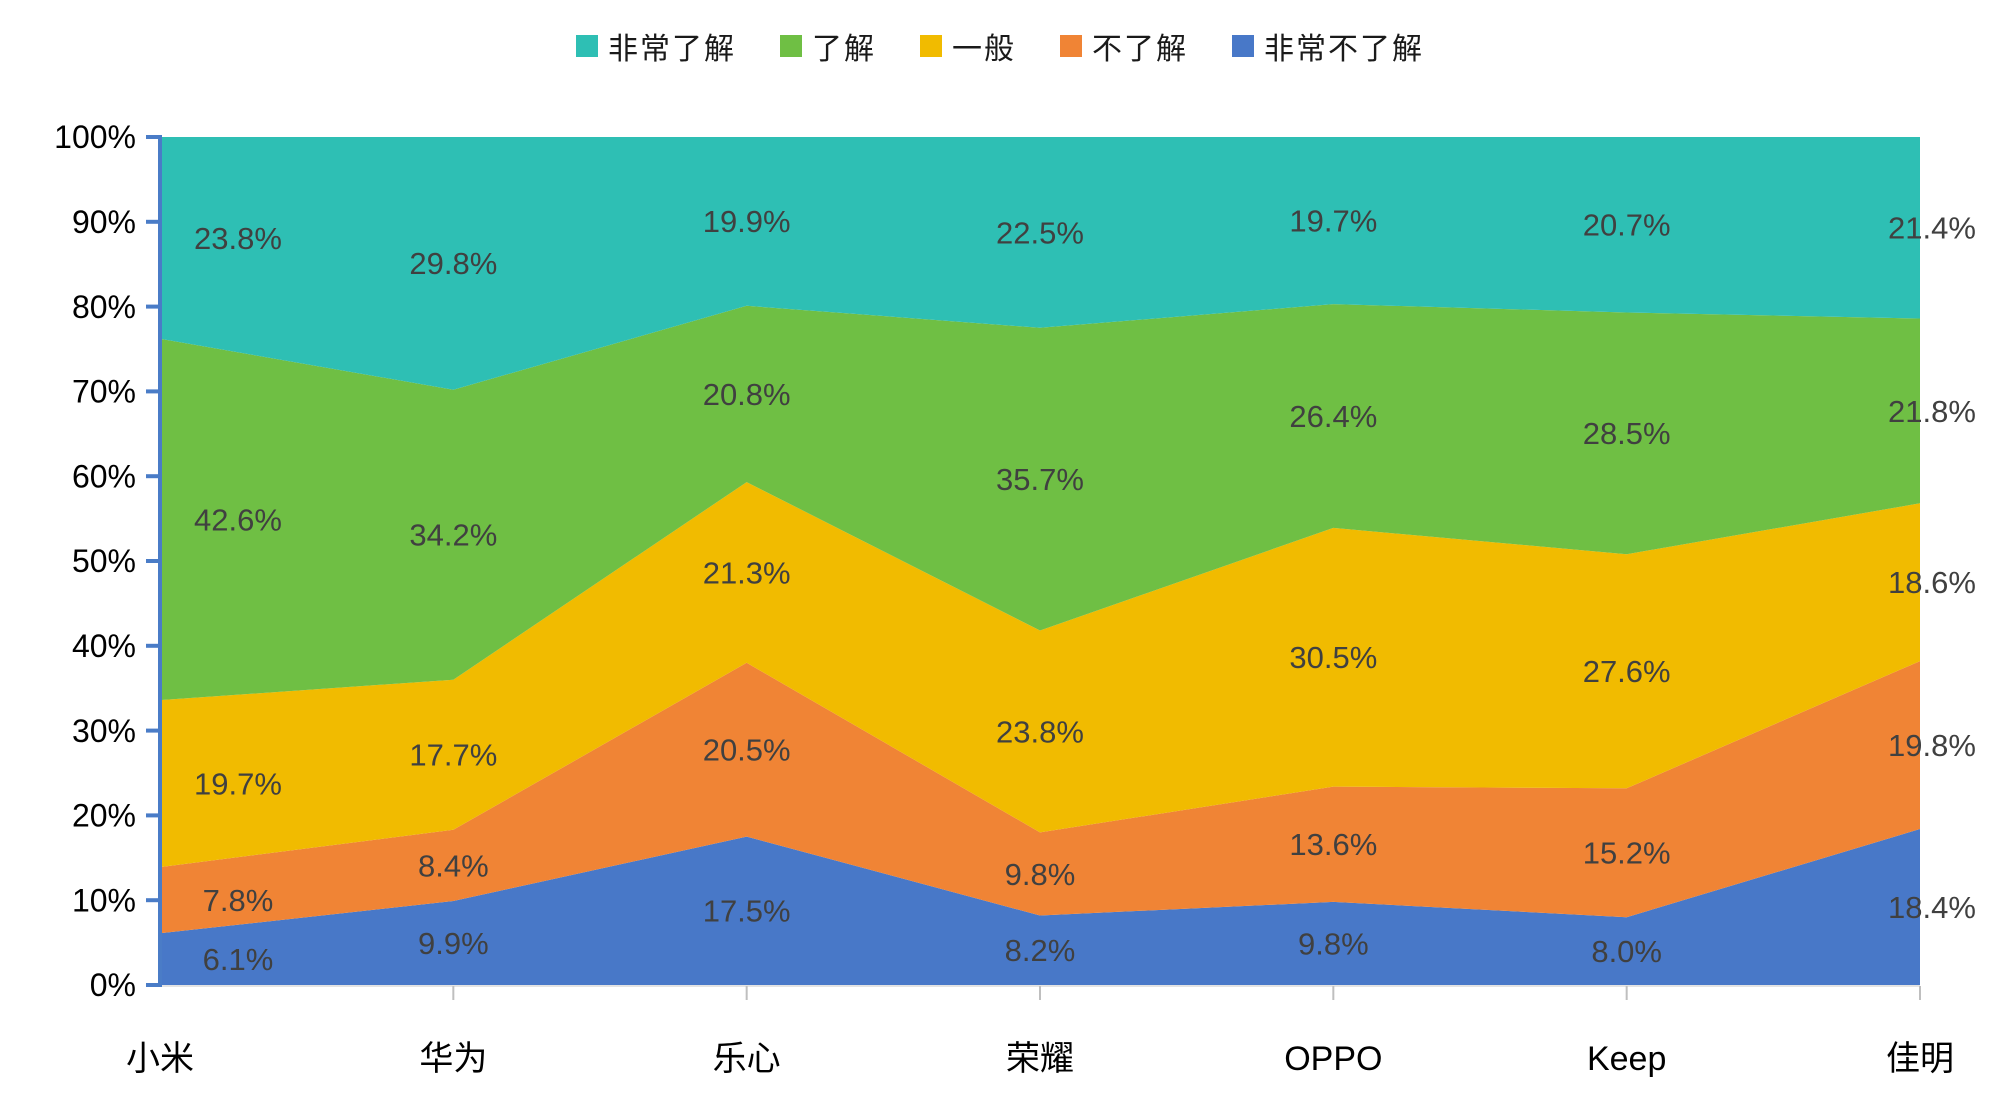 Image resolution: width=2000 pixels, height=1120 pixels. I want to click on y-axis-label: 0%, so click(113, 985).